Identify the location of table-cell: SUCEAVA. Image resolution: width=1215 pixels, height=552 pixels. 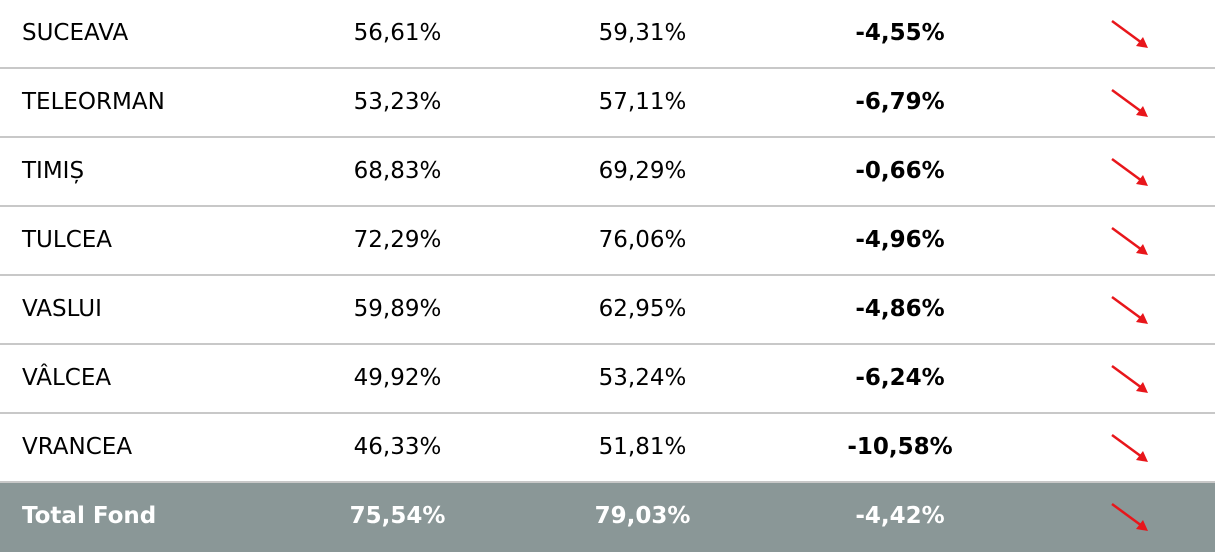
(75, 33).